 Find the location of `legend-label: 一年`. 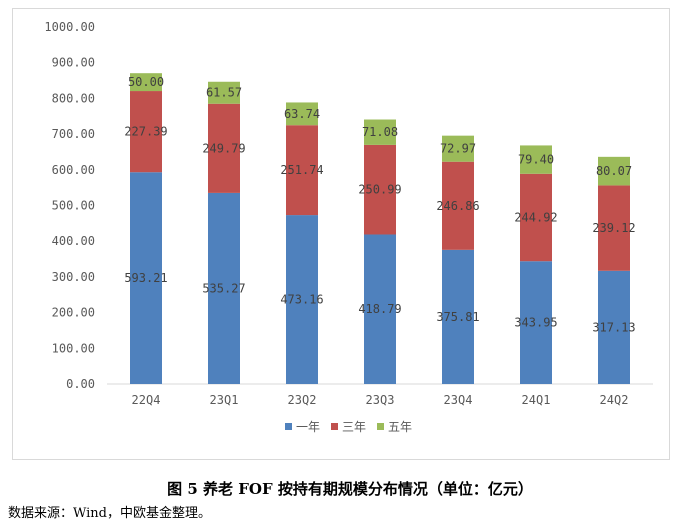

legend-label: 一年 is located at coordinates (308, 427).